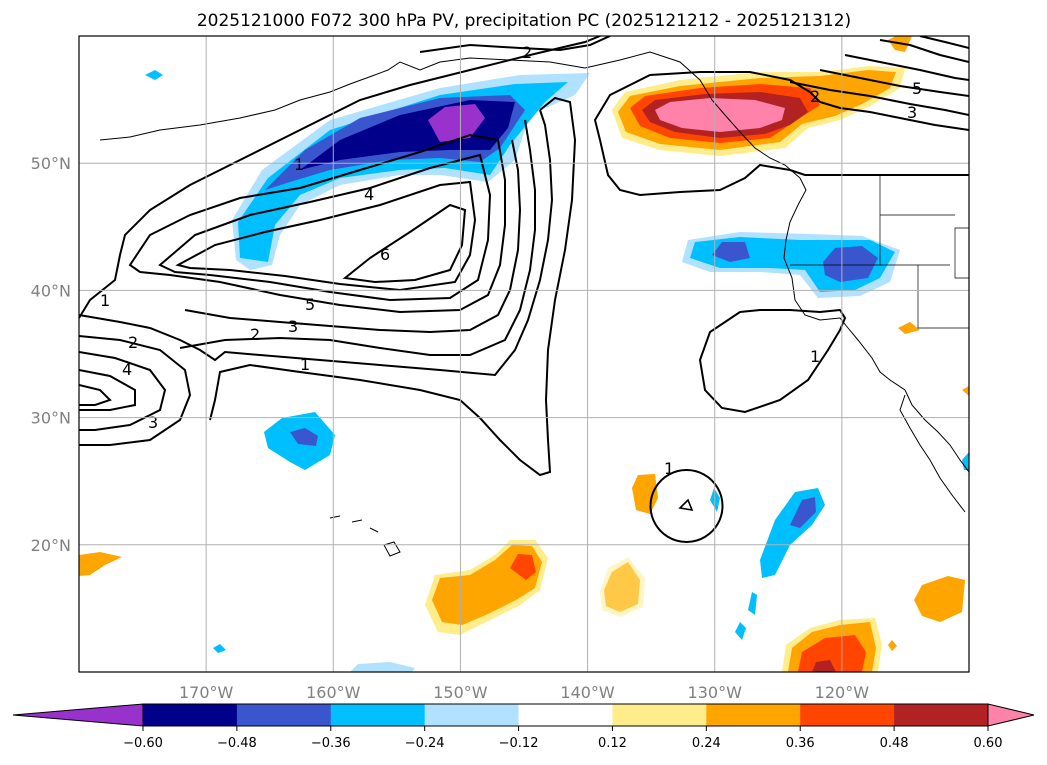  I want to click on colorbar-extend-high, so click(1011, 715).